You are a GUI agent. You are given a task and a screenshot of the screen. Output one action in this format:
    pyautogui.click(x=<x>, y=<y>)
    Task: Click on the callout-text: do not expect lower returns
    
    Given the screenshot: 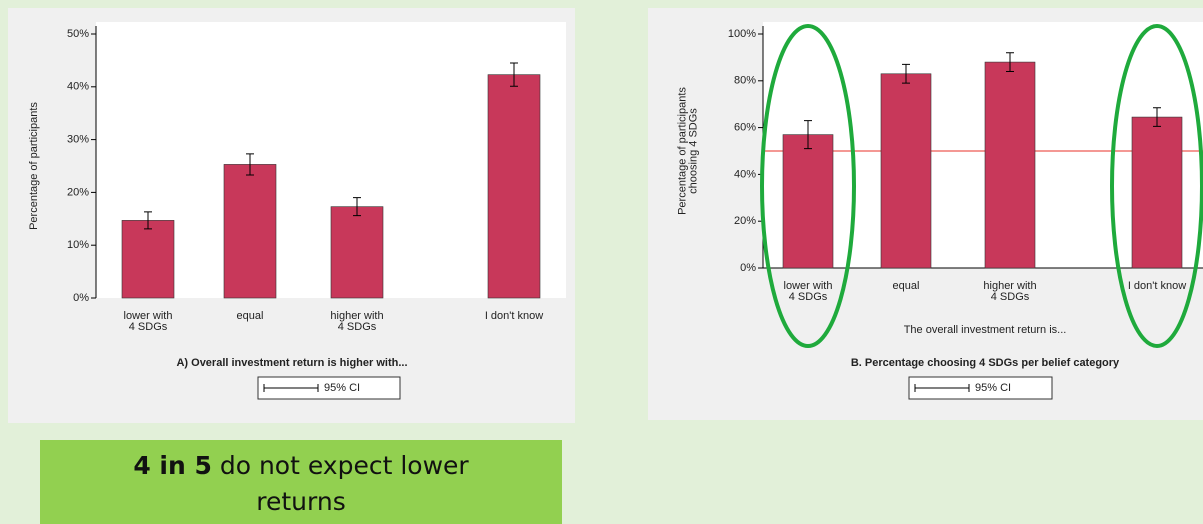 What is the action you would take?
    pyautogui.click(x=344, y=483)
    